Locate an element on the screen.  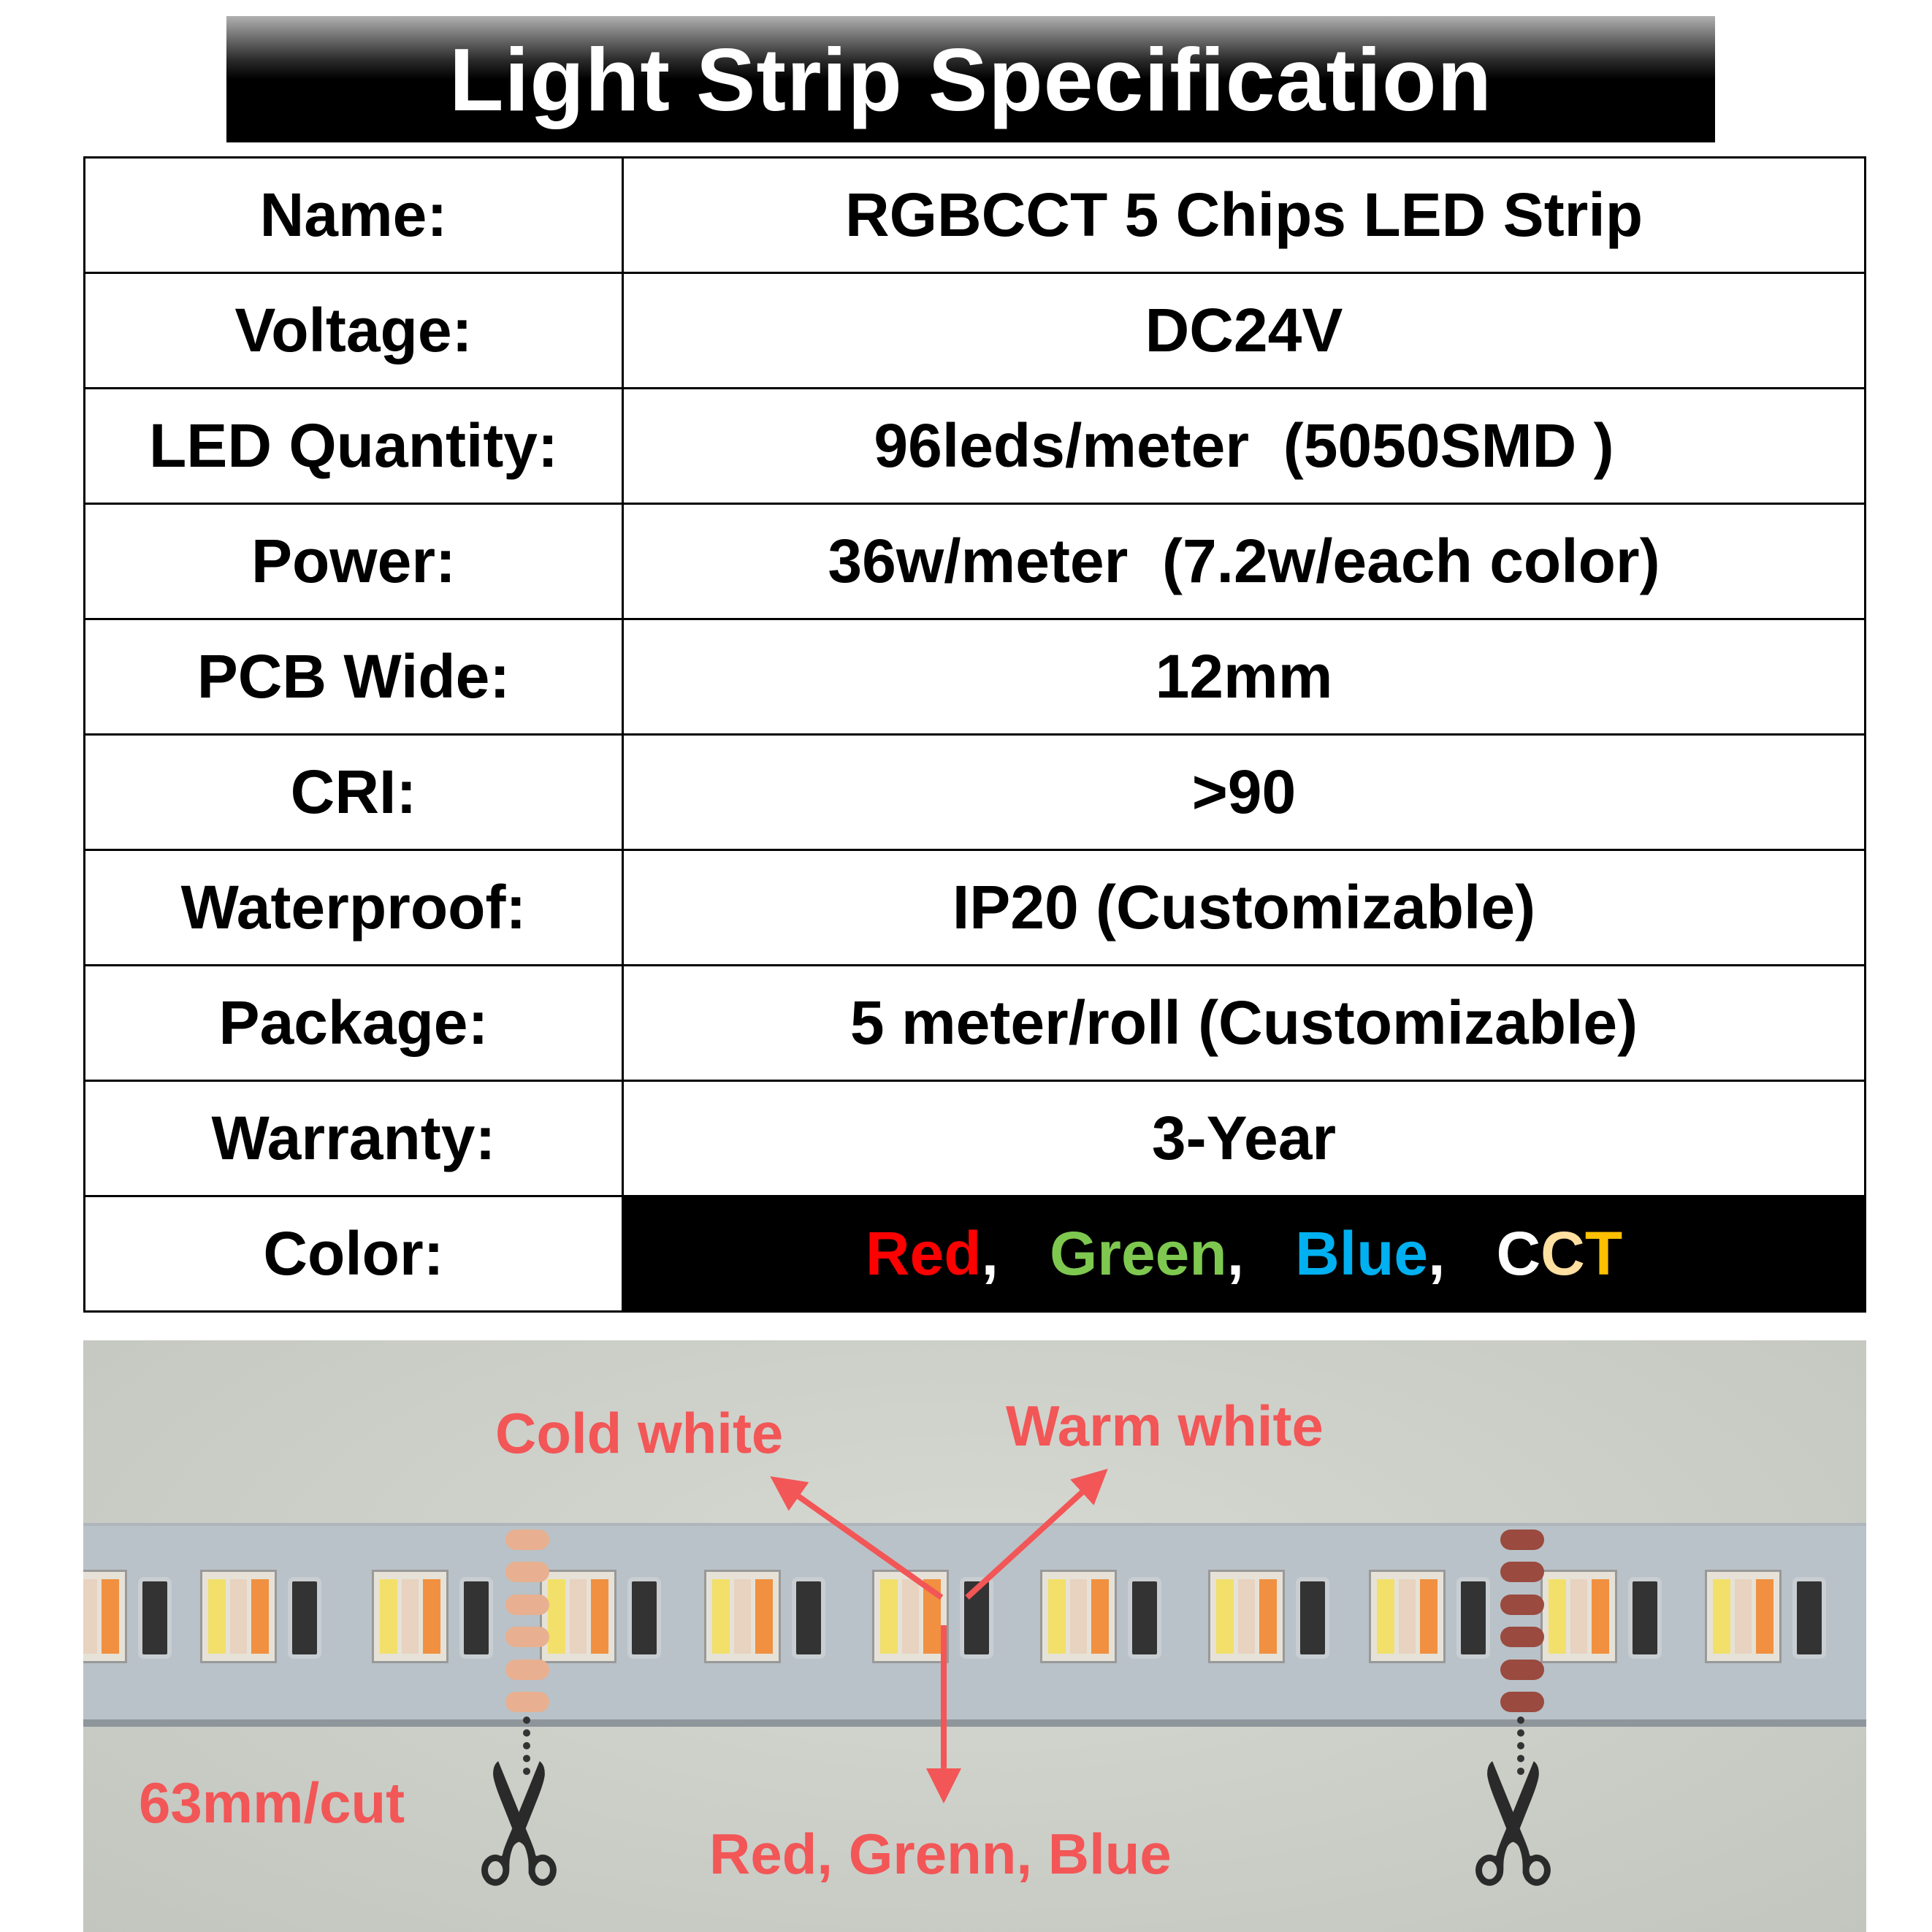
label-warm-white: Warm white is located at coordinates (1165, 1426).